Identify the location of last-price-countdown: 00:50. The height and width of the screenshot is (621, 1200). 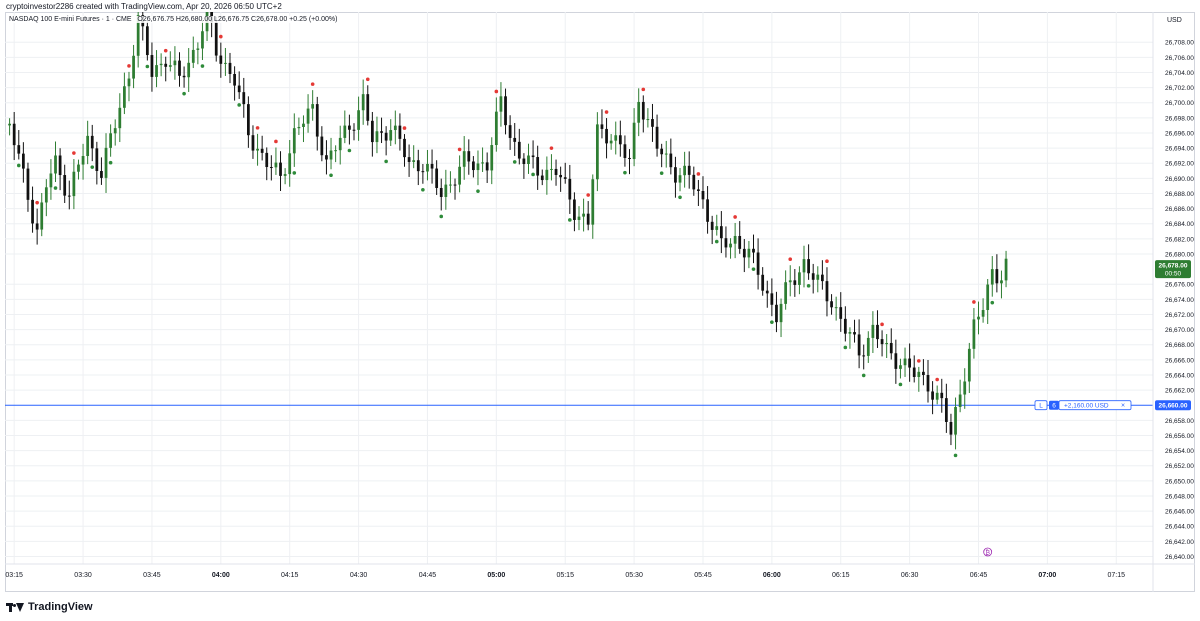
(1173, 274).